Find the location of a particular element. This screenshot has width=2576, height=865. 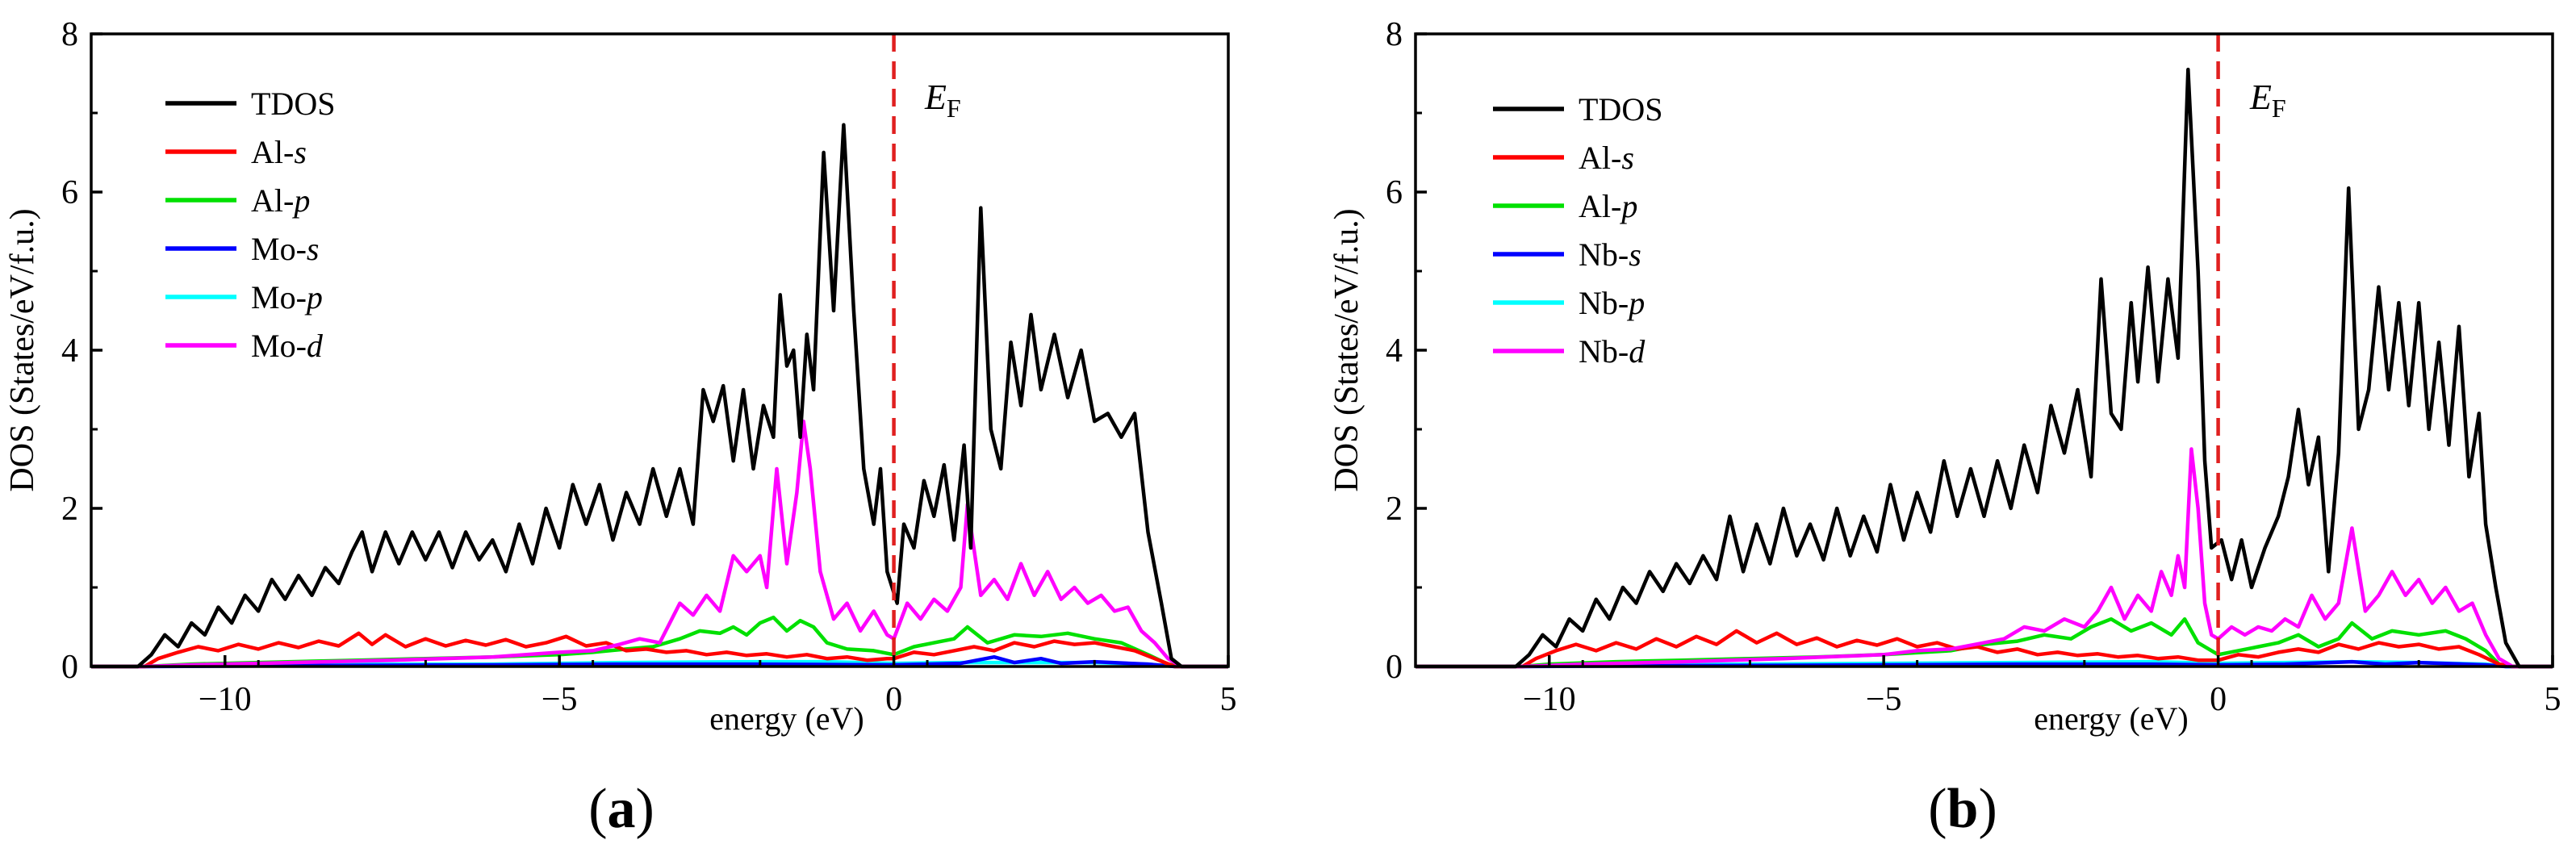

panel-label-letter: b is located at coordinates (1963, 809).